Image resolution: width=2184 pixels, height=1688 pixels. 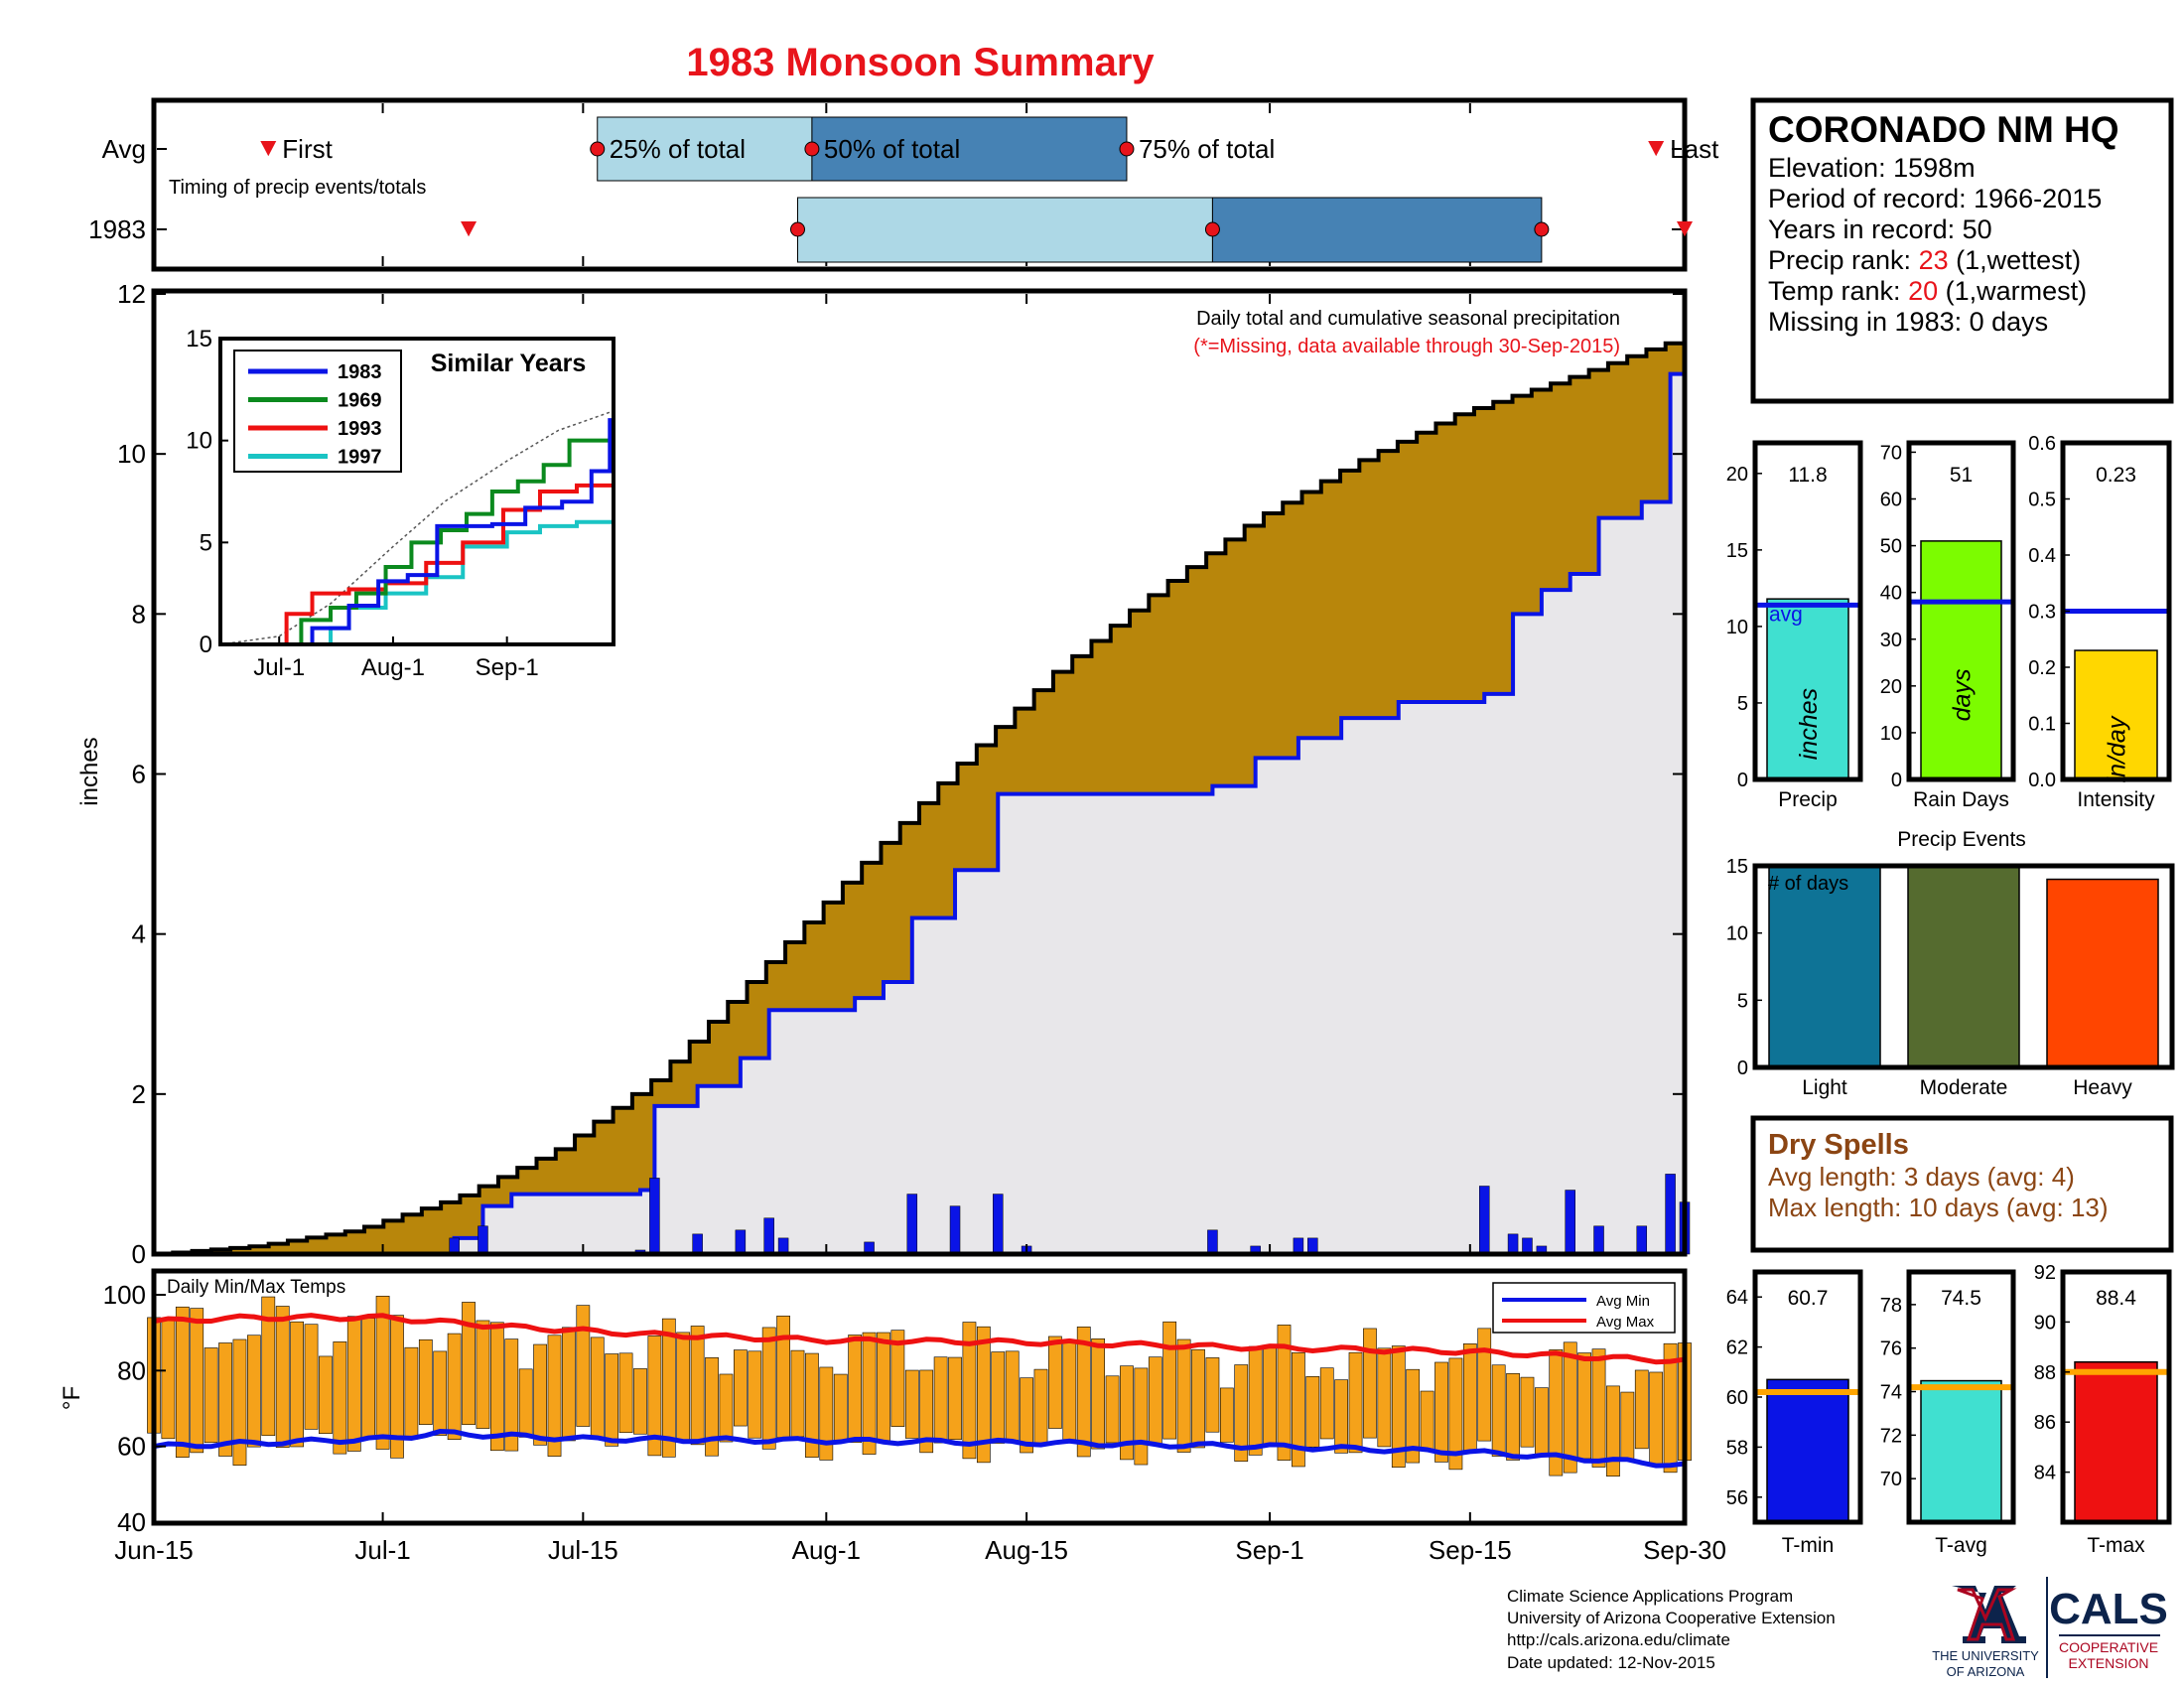 What do you see at coordinates (1808, 1545) in the screenshot?
I see `tbar-label-0: T-min` at bounding box center [1808, 1545].